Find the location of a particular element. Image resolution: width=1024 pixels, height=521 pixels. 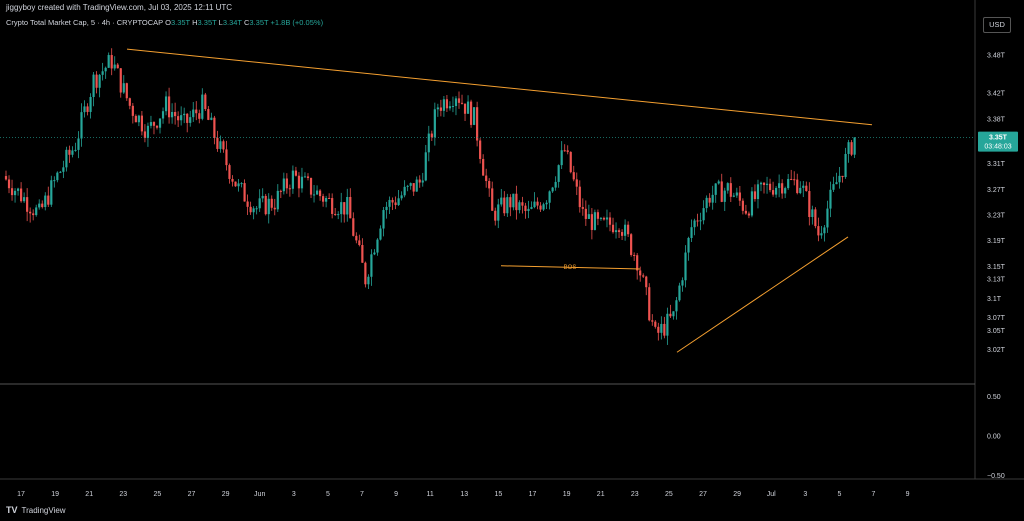

indicator-tick-label: 0.00 is located at coordinates (994, 437).